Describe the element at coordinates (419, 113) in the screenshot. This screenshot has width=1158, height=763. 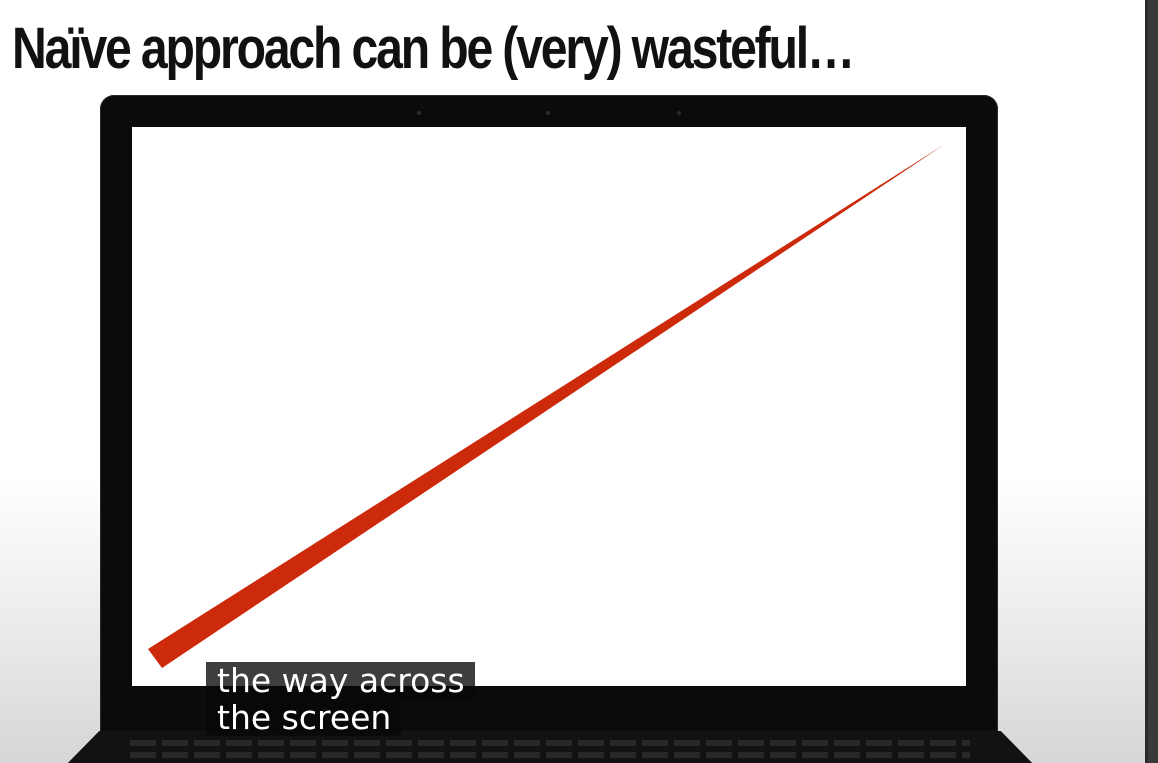
I see `camera-sensor-left` at that location.